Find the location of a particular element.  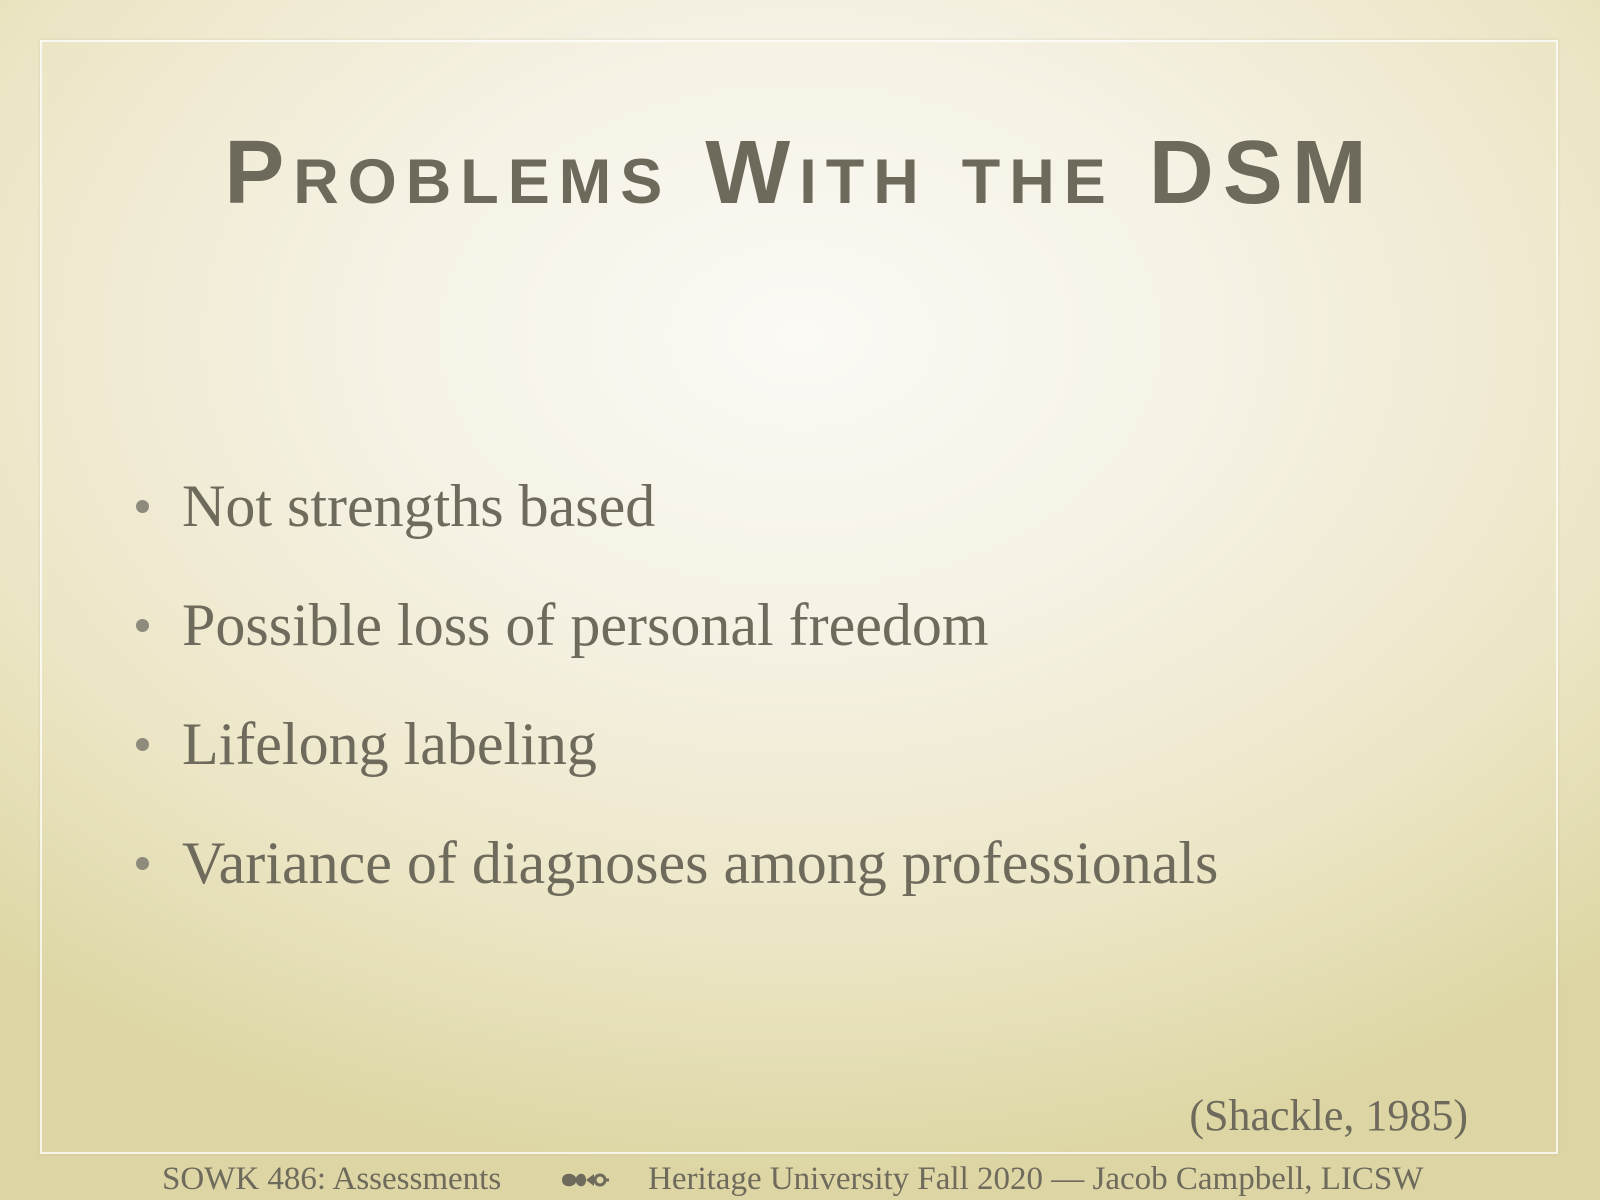

bullet-item: Lifelong labeling is located at coordinates (674, 767).